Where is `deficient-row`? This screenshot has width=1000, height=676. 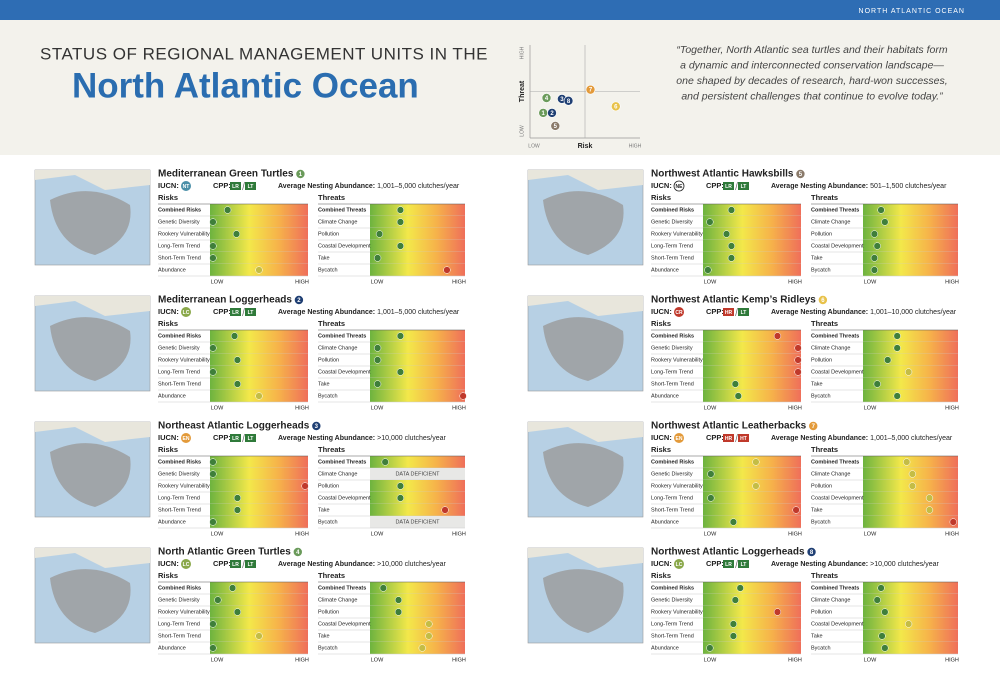
deficient-row is located at coordinates (417, 522).